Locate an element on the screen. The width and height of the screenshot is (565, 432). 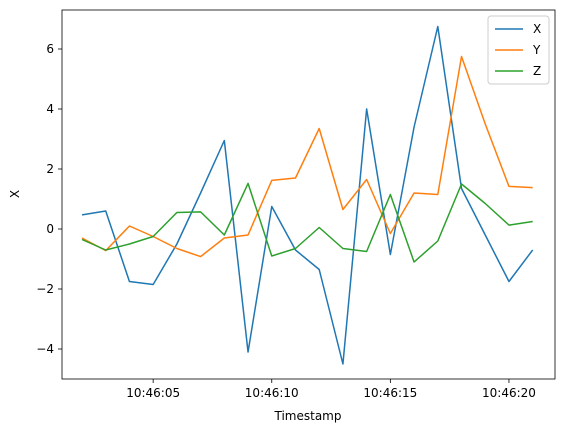
x-tick-label: 10:46:15 is located at coordinates (390, 393).